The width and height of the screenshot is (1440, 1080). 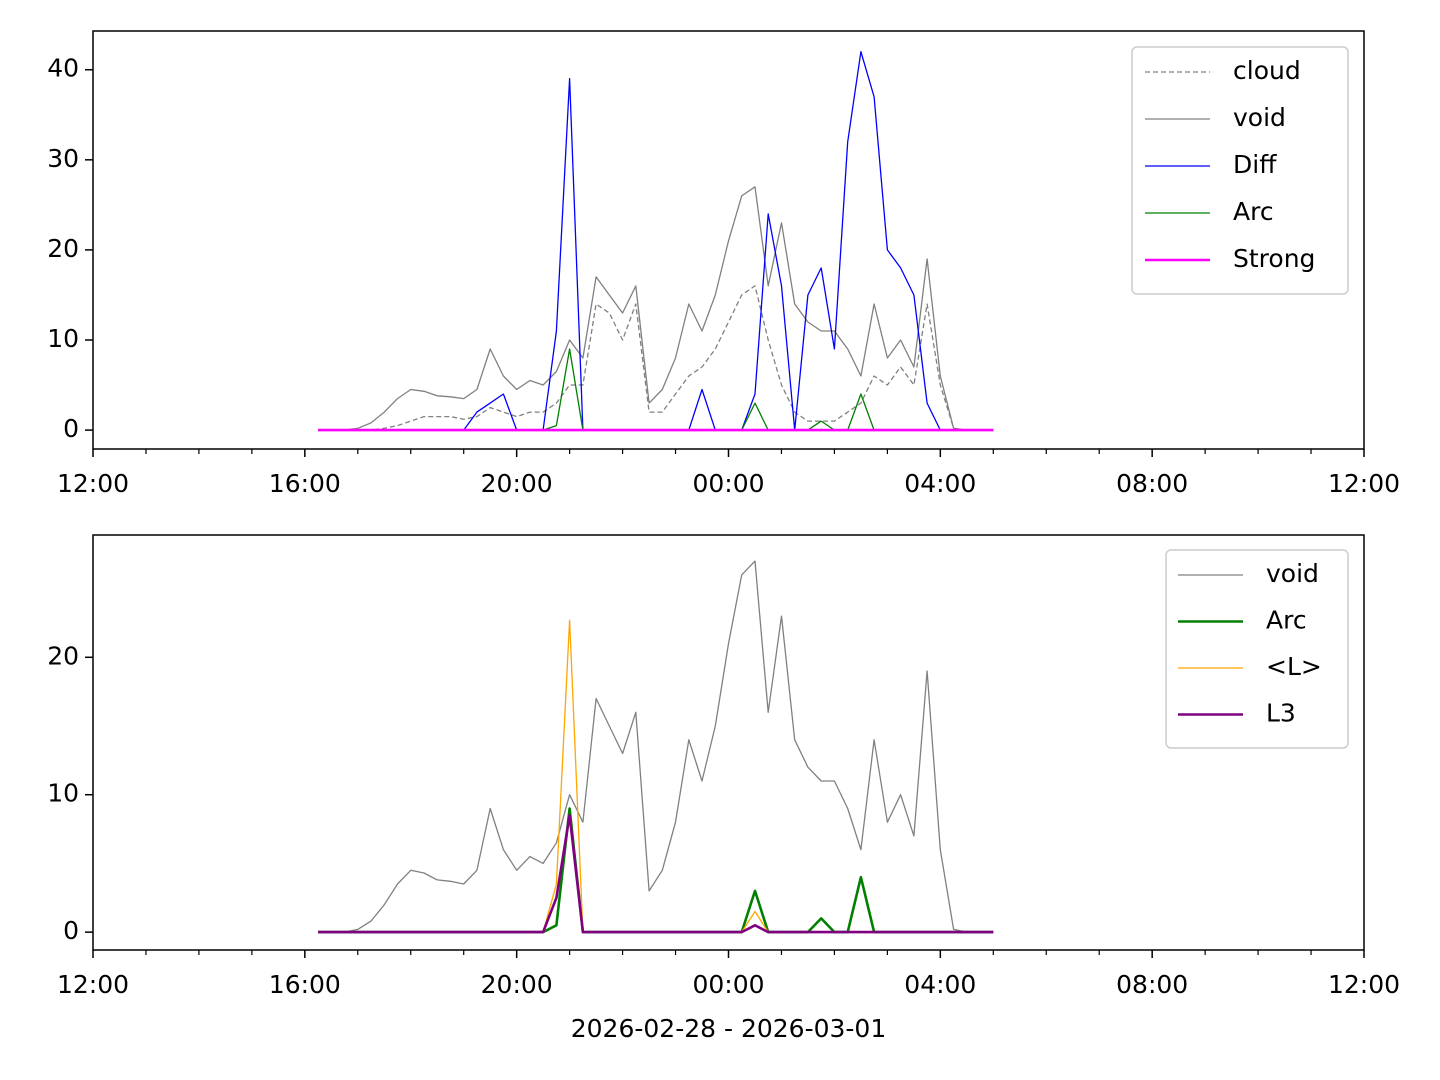 I want to click on legend-label: L3, so click(x=1281, y=713).